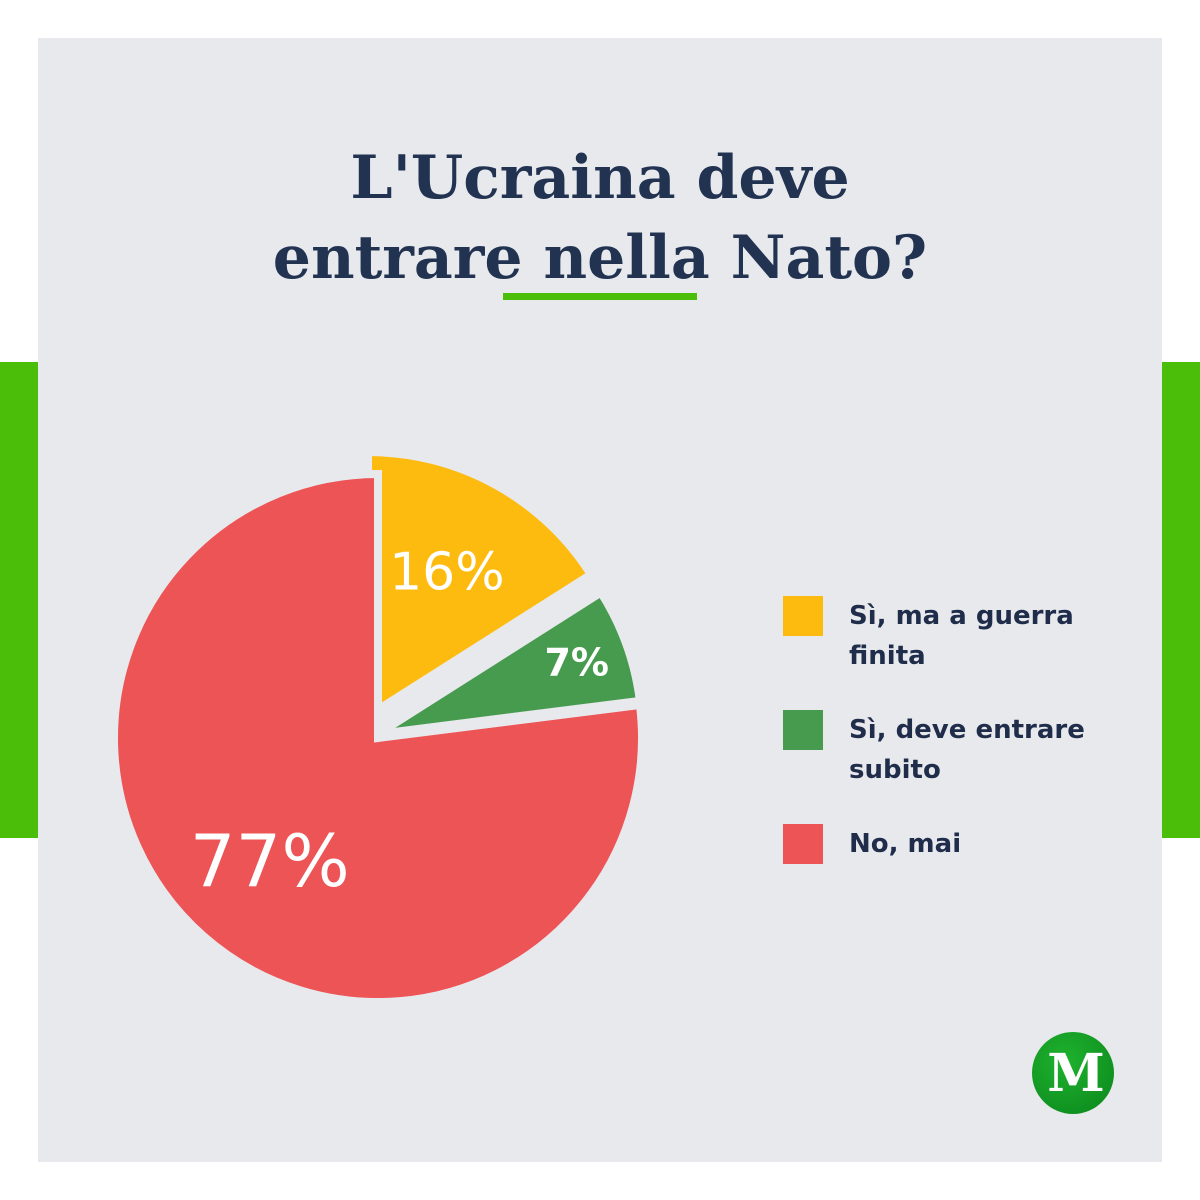 This screenshot has height=1200, width=1200. What do you see at coordinates (600, 258) in the screenshot?
I see `title-line-2: entrare nella Nato?` at bounding box center [600, 258].